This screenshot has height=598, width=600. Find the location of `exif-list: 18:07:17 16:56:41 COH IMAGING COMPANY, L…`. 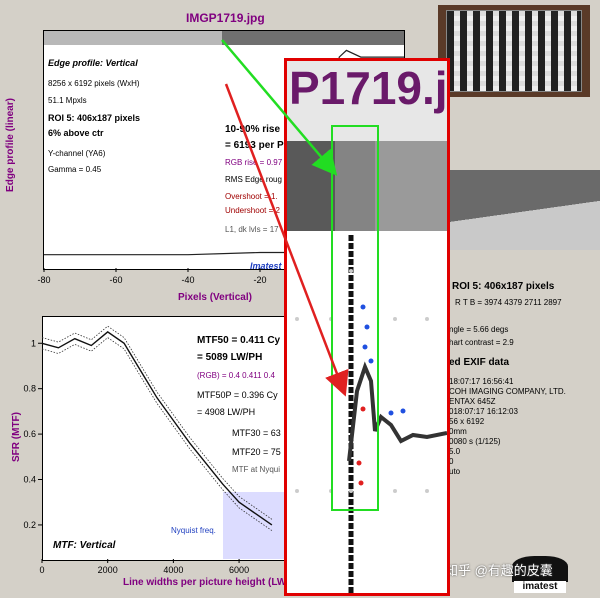

exif-list: 18:07:17 16:56:41 COH IMAGING COMPANY, L… is located at coordinates (507, 427).